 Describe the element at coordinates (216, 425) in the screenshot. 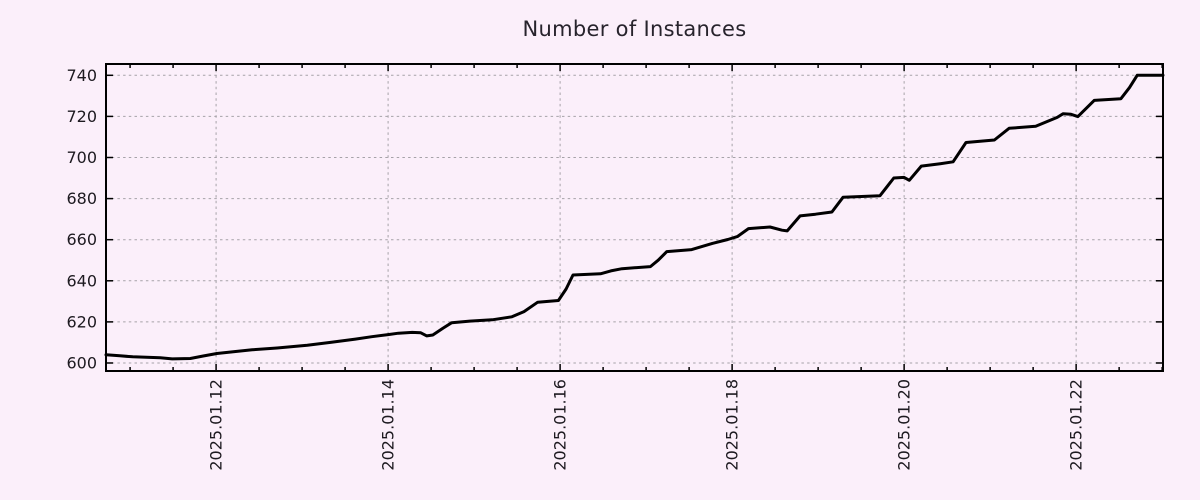

I see `x-tick-label: 2025.01.12` at that location.